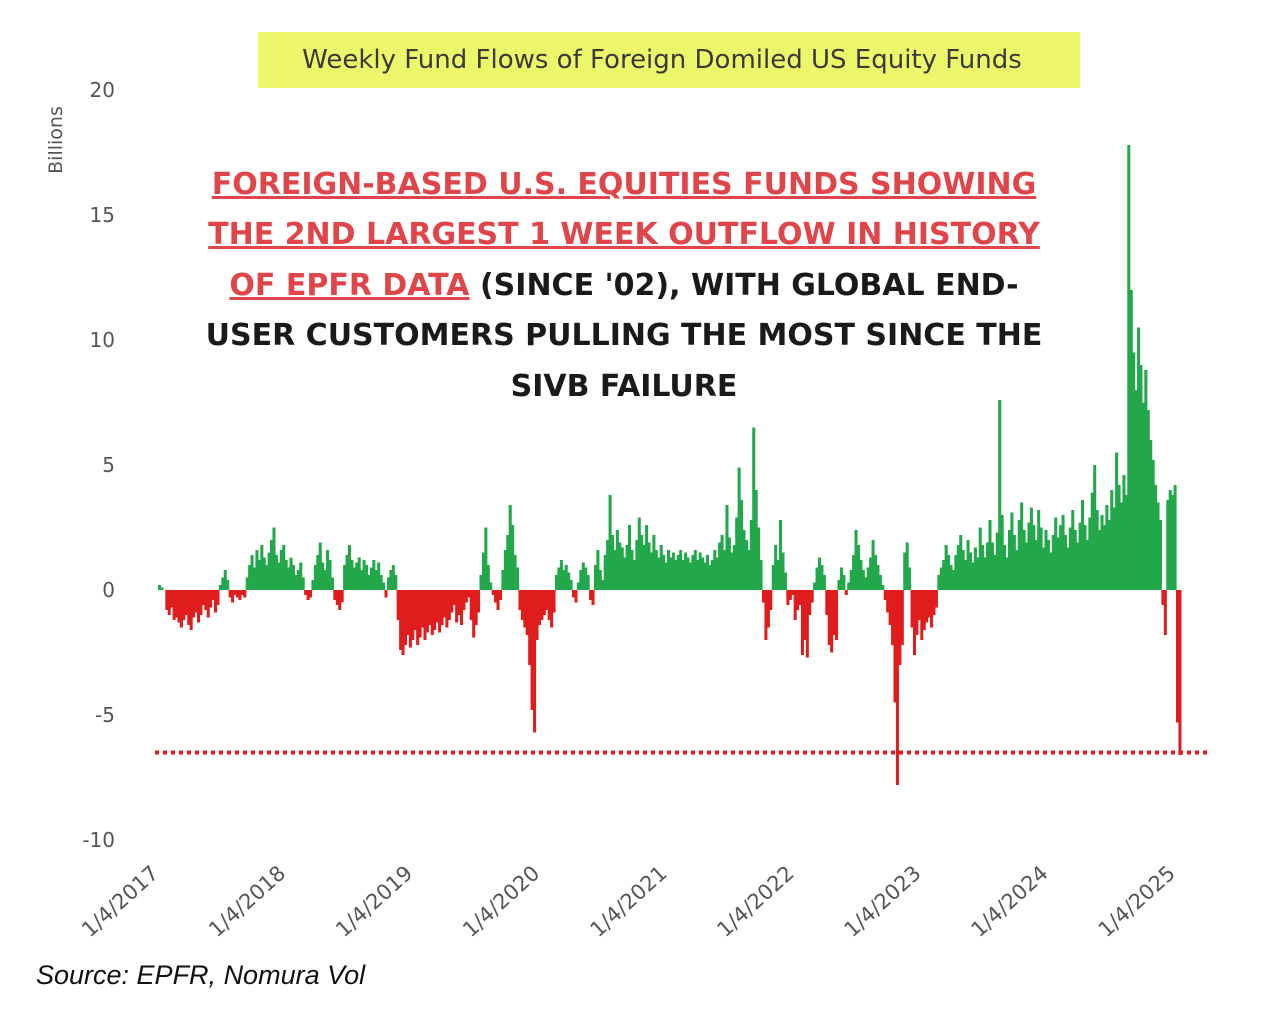 The width and height of the screenshot is (1266, 1010). I want to click on y-tick-label: 15, so click(102, 215).